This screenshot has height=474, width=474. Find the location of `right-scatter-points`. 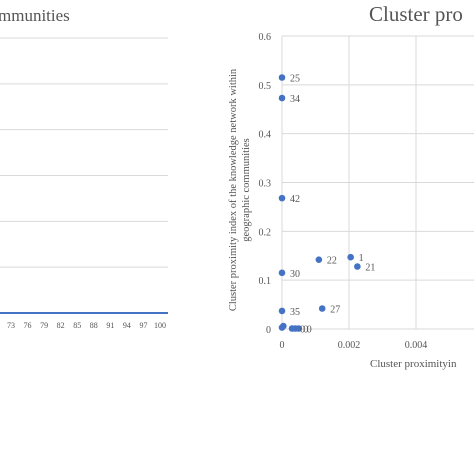

right-scatter-points is located at coordinates (319, 203).